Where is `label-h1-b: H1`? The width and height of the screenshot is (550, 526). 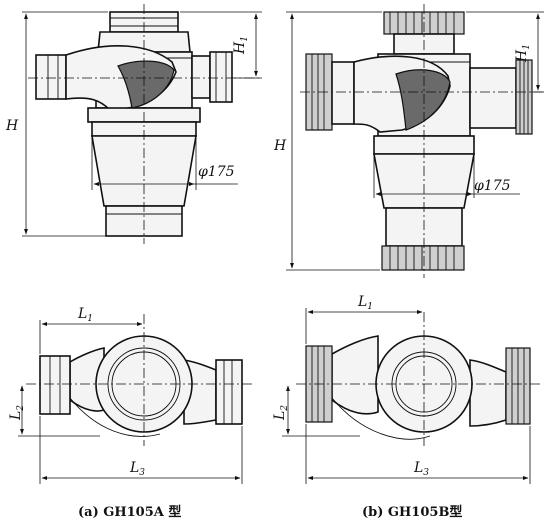 label-h1-b: H1 is located at coordinates (523, 53).